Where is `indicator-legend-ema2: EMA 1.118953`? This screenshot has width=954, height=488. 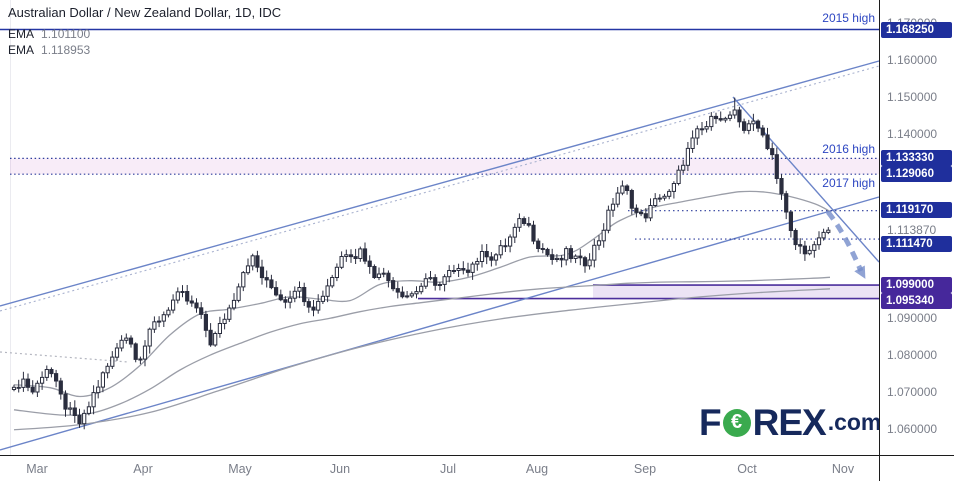
indicator-legend-ema2: EMA 1.118953 is located at coordinates (49, 50).